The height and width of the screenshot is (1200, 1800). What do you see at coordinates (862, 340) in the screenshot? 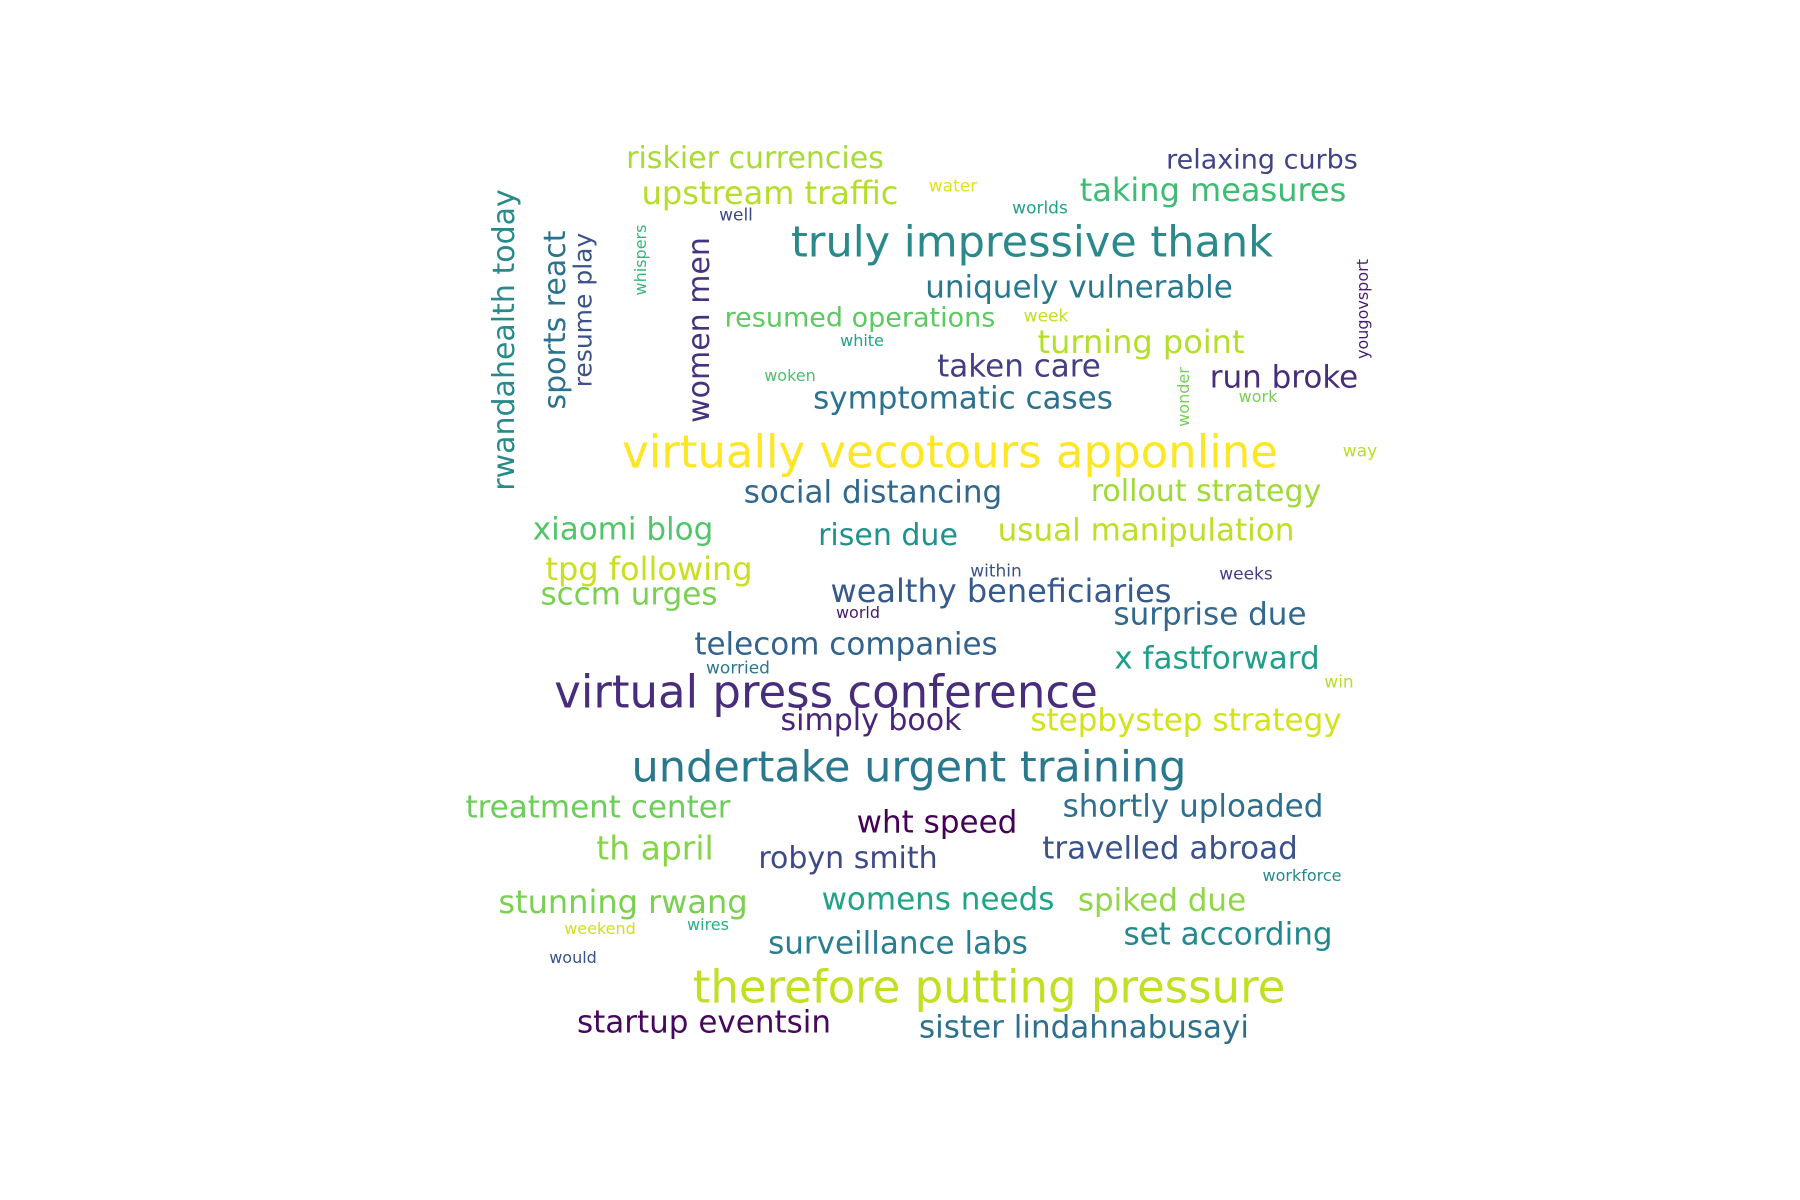
I see `word-cloud-term: white` at bounding box center [862, 340].